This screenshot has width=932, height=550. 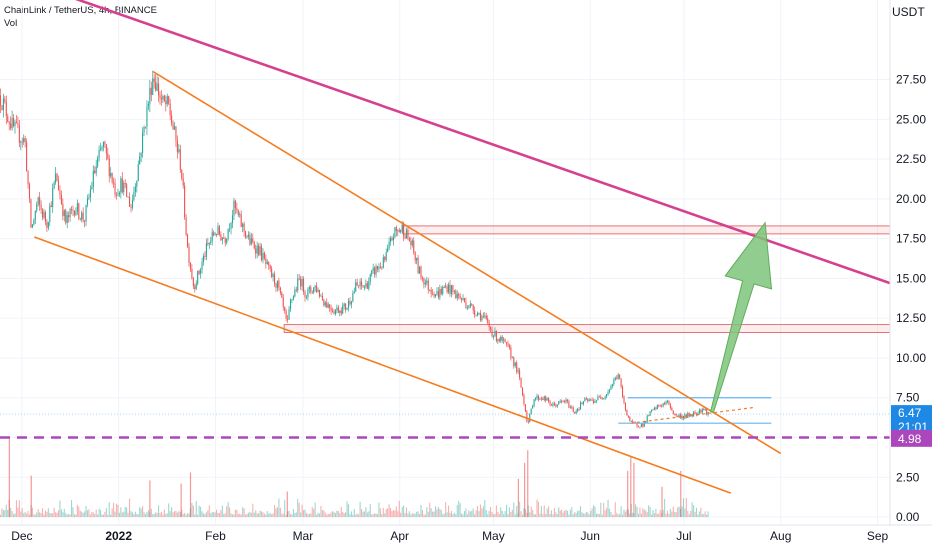 I want to click on currency-label: USDT, so click(x=908, y=12).